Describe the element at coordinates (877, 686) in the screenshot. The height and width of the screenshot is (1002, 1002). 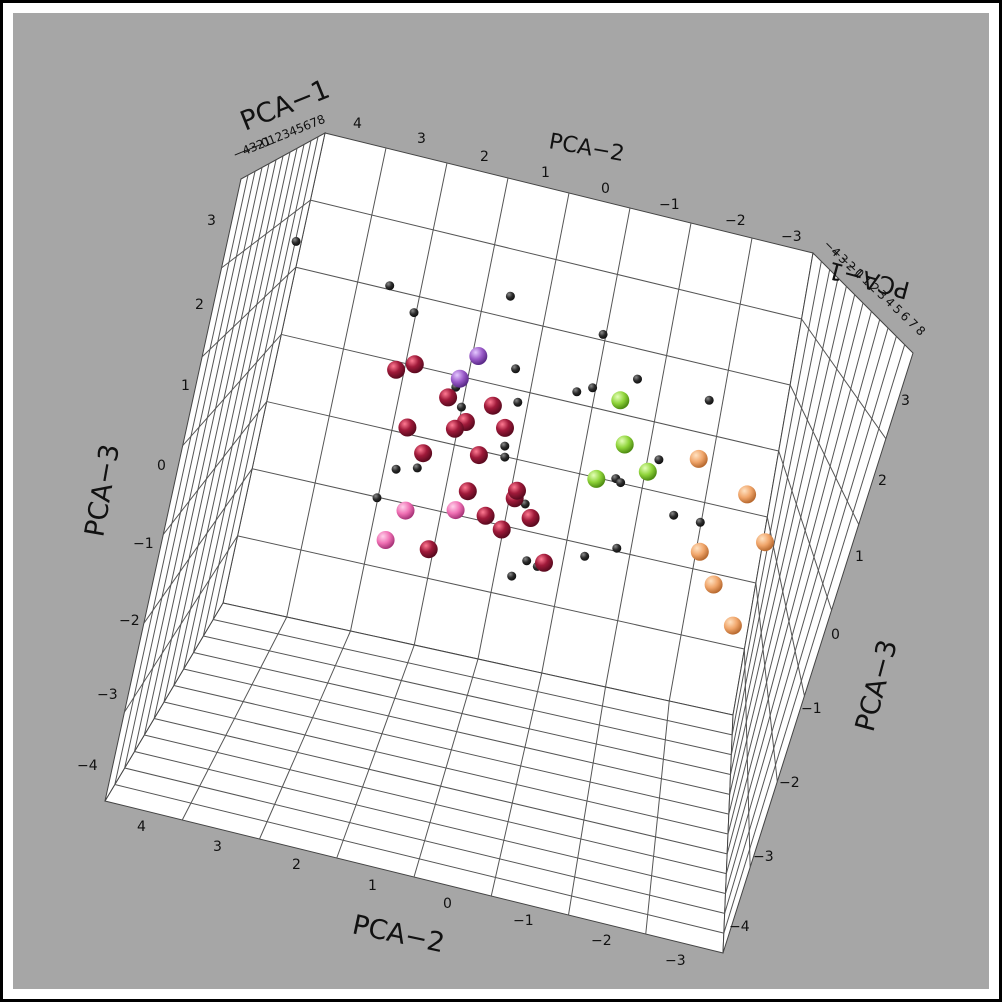
I see `pca3-axis-title-right: PCA−3` at that location.